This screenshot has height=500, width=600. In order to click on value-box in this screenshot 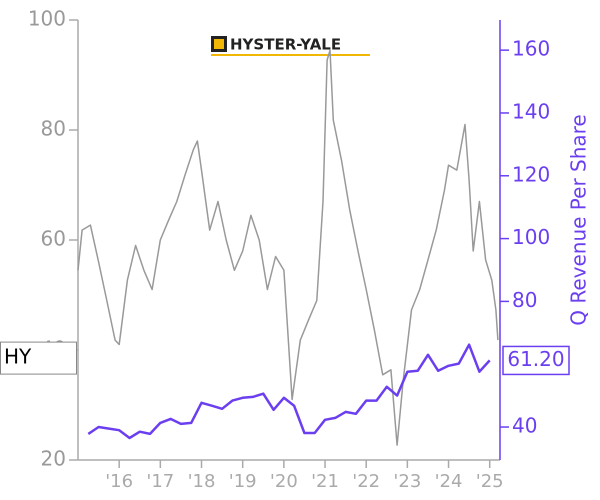, I will do `click(536, 360)`.